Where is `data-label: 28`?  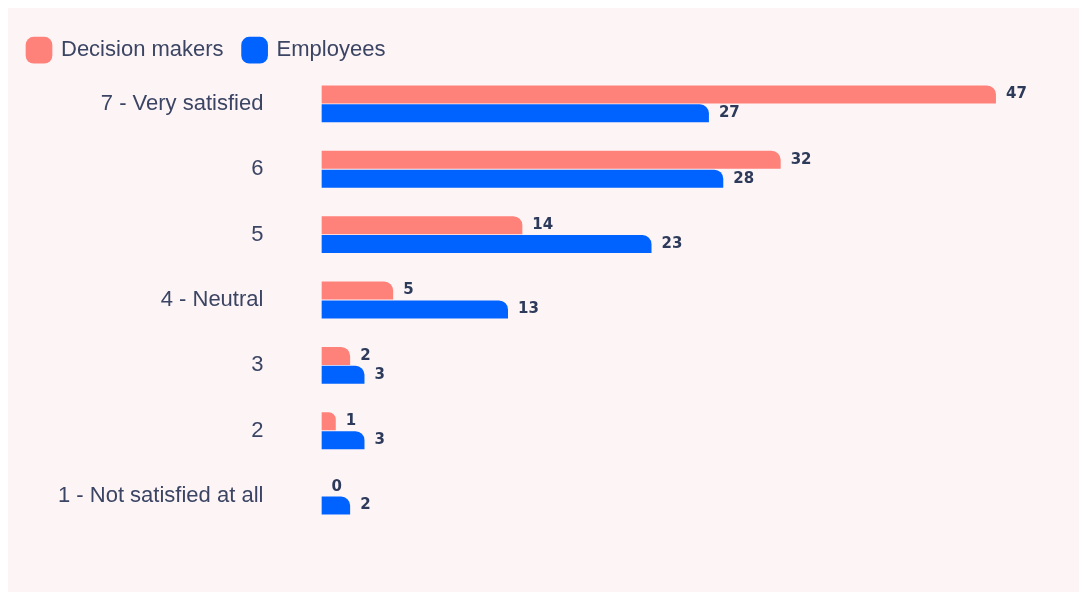 data-label: 28 is located at coordinates (744, 177).